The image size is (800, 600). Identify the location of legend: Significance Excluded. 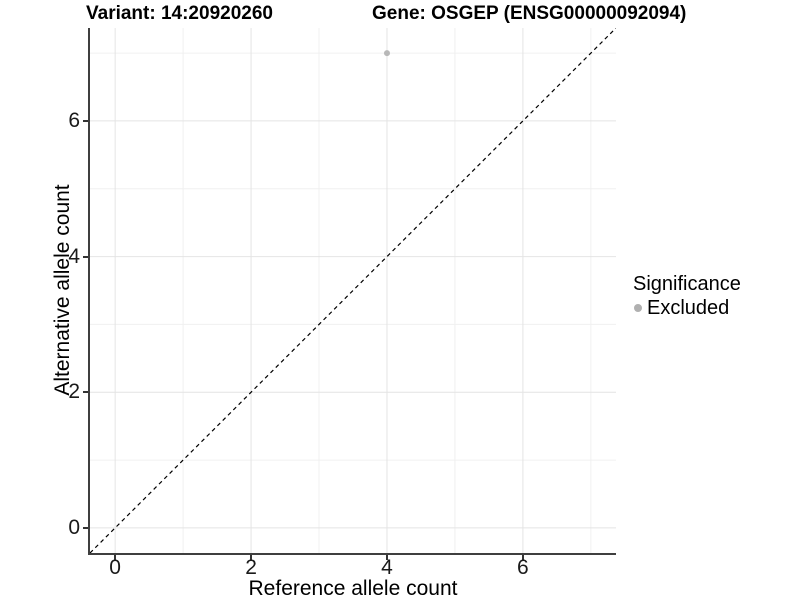
(687, 296).